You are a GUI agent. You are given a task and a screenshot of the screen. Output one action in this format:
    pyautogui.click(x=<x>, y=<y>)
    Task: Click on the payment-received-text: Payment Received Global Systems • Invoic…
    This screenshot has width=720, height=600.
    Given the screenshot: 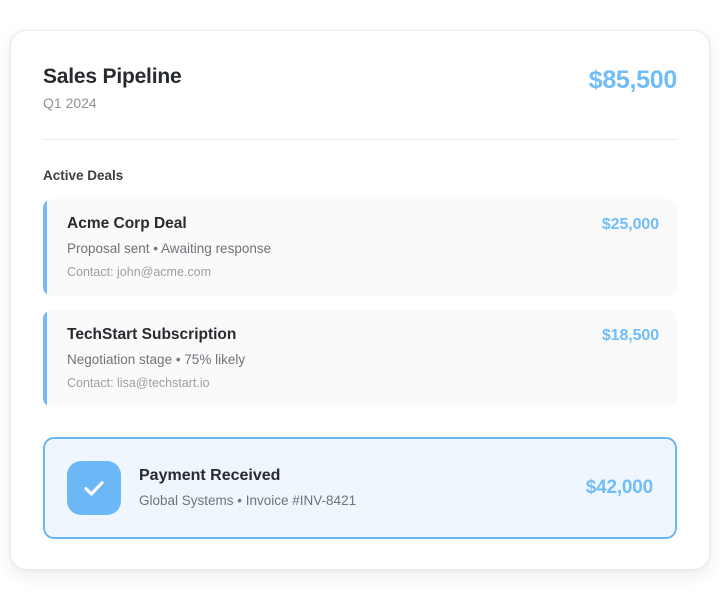 What is the action you would take?
    pyautogui.click(x=247, y=488)
    